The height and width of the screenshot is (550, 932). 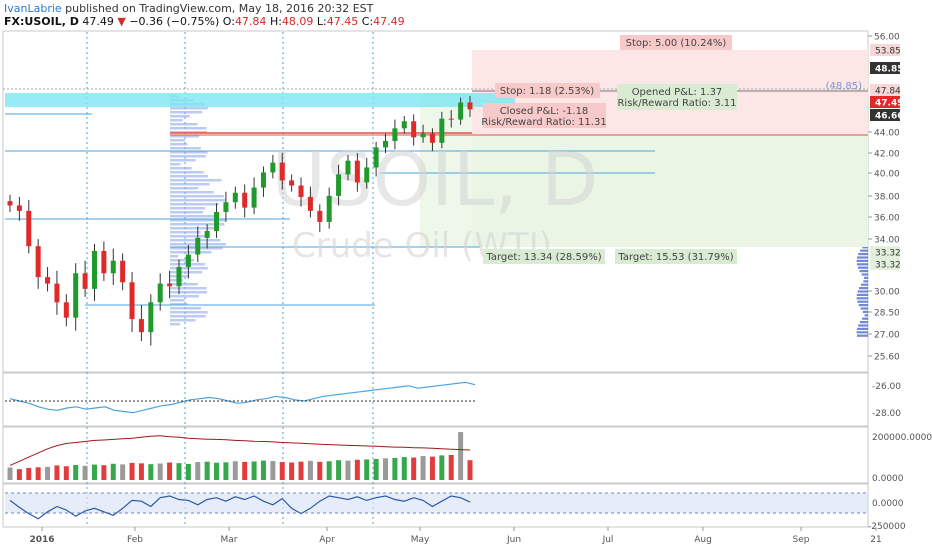 What do you see at coordinates (229, 540) in the screenshot?
I see `time-tick-label: Mar` at bounding box center [229, 540].